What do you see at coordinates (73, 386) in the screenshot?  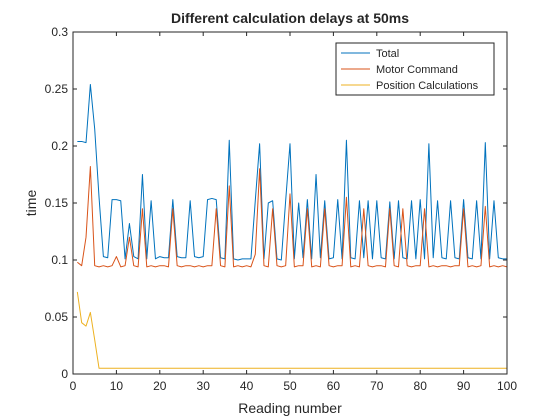 I see `x-tick-label: 0` at bounding box center [73, 386].